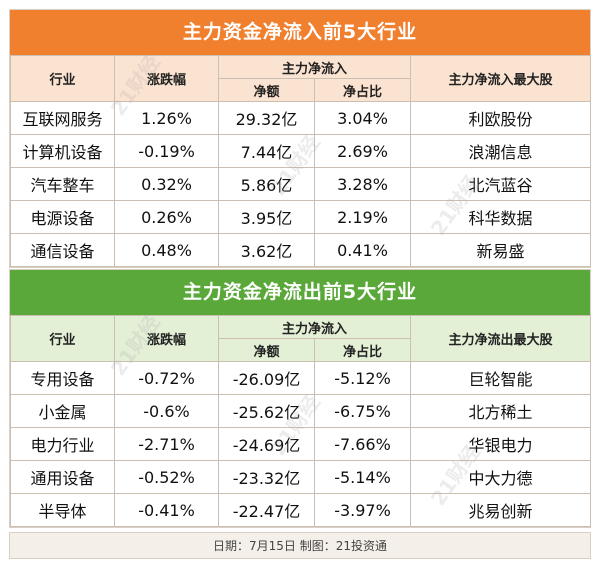 This screenshot has width=600, height=569. I want to click on stock-cell: 华银电力, so click(501, 444).